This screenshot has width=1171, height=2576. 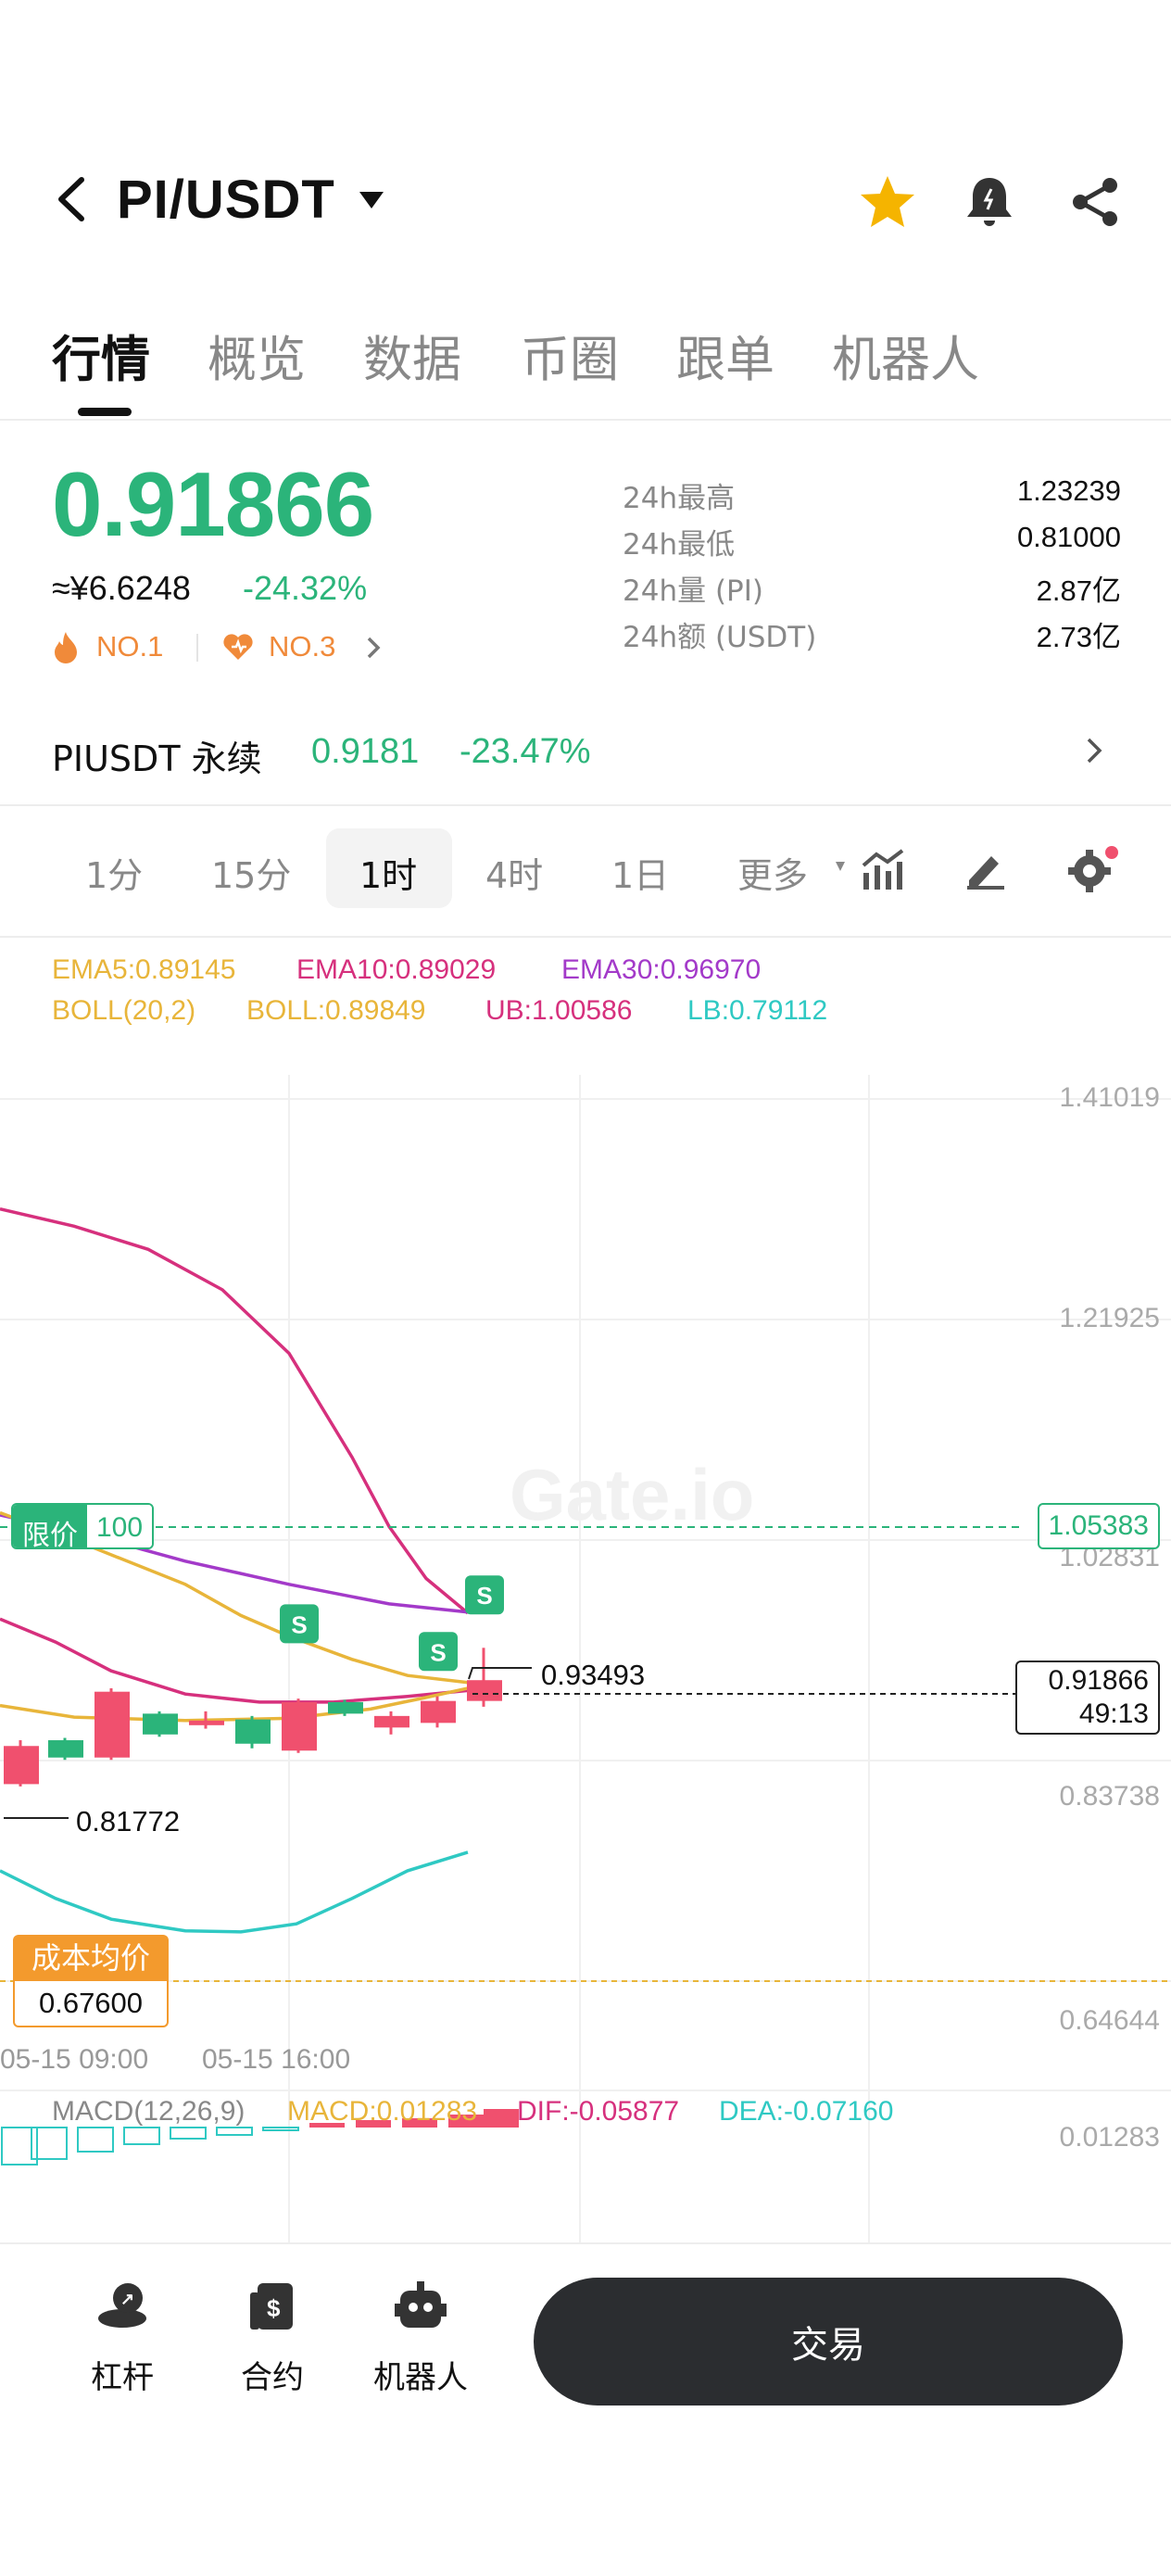 What do you see at coordinates (371, 200) in the screenshot?
I see `caret-down-icon` at bounding box center [371, 200].